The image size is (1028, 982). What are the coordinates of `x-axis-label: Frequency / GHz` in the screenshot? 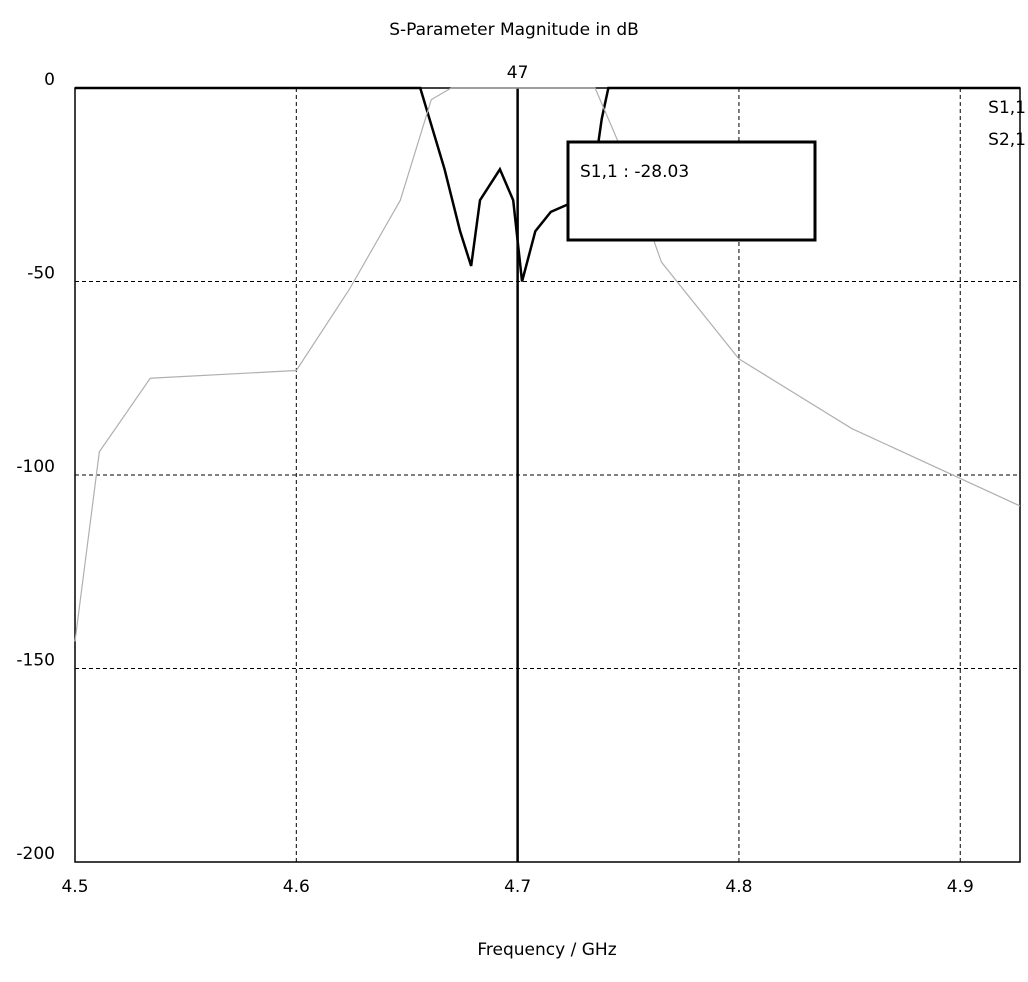 It's located at (546, 950).